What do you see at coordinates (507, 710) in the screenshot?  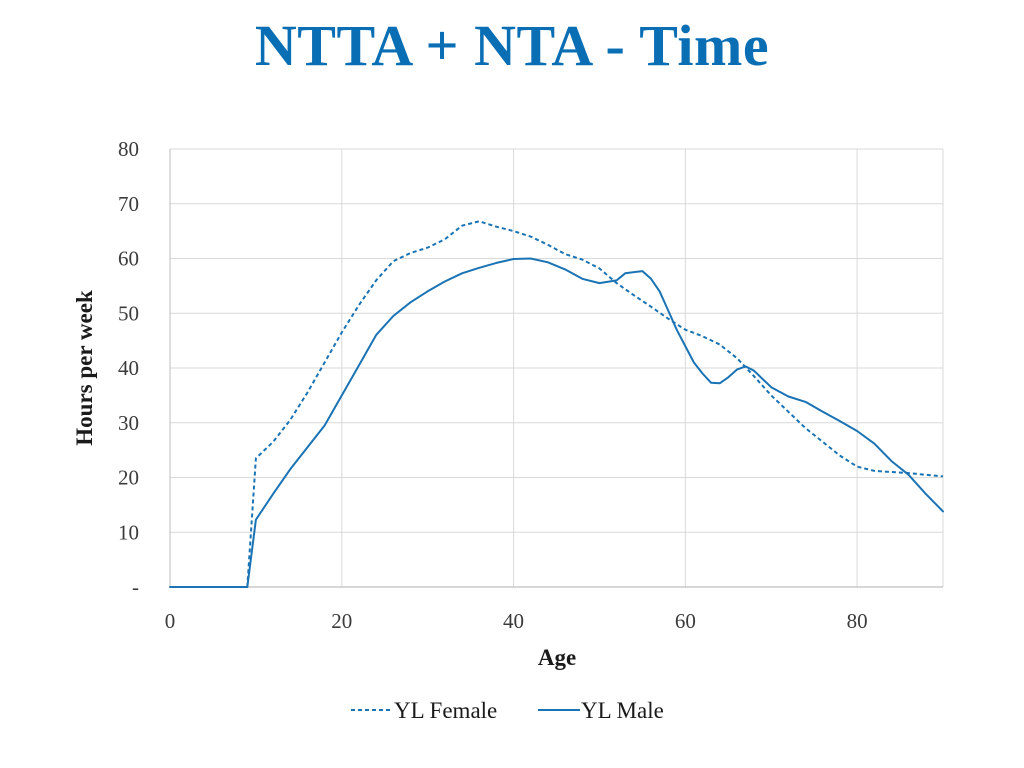 I see `legend: YL Female YL Male` at bounding box center [507, 710].